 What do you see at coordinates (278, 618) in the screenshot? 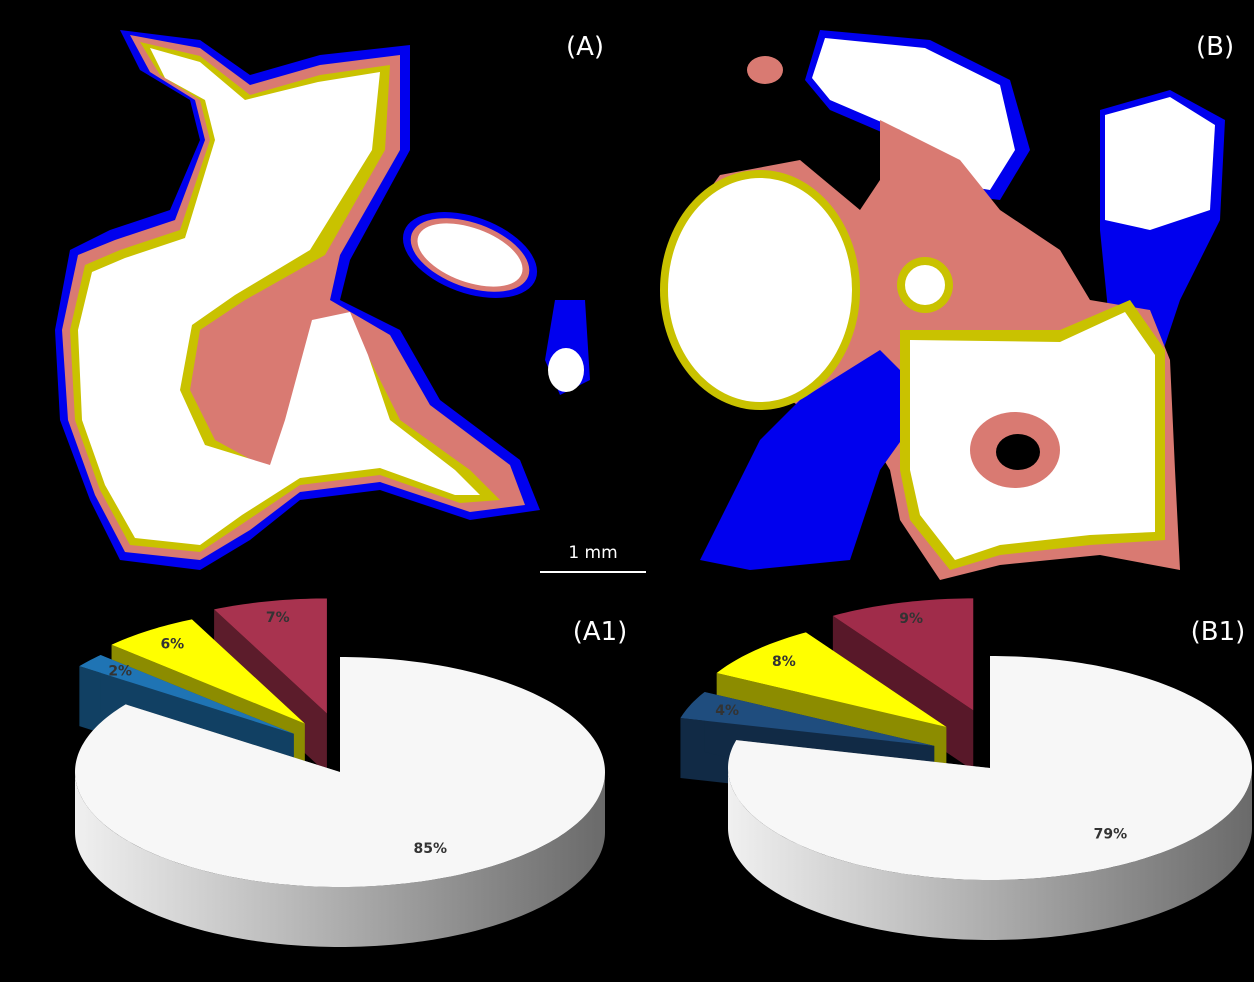
I see `value-label: 7%` at bounding box center [278, 618].